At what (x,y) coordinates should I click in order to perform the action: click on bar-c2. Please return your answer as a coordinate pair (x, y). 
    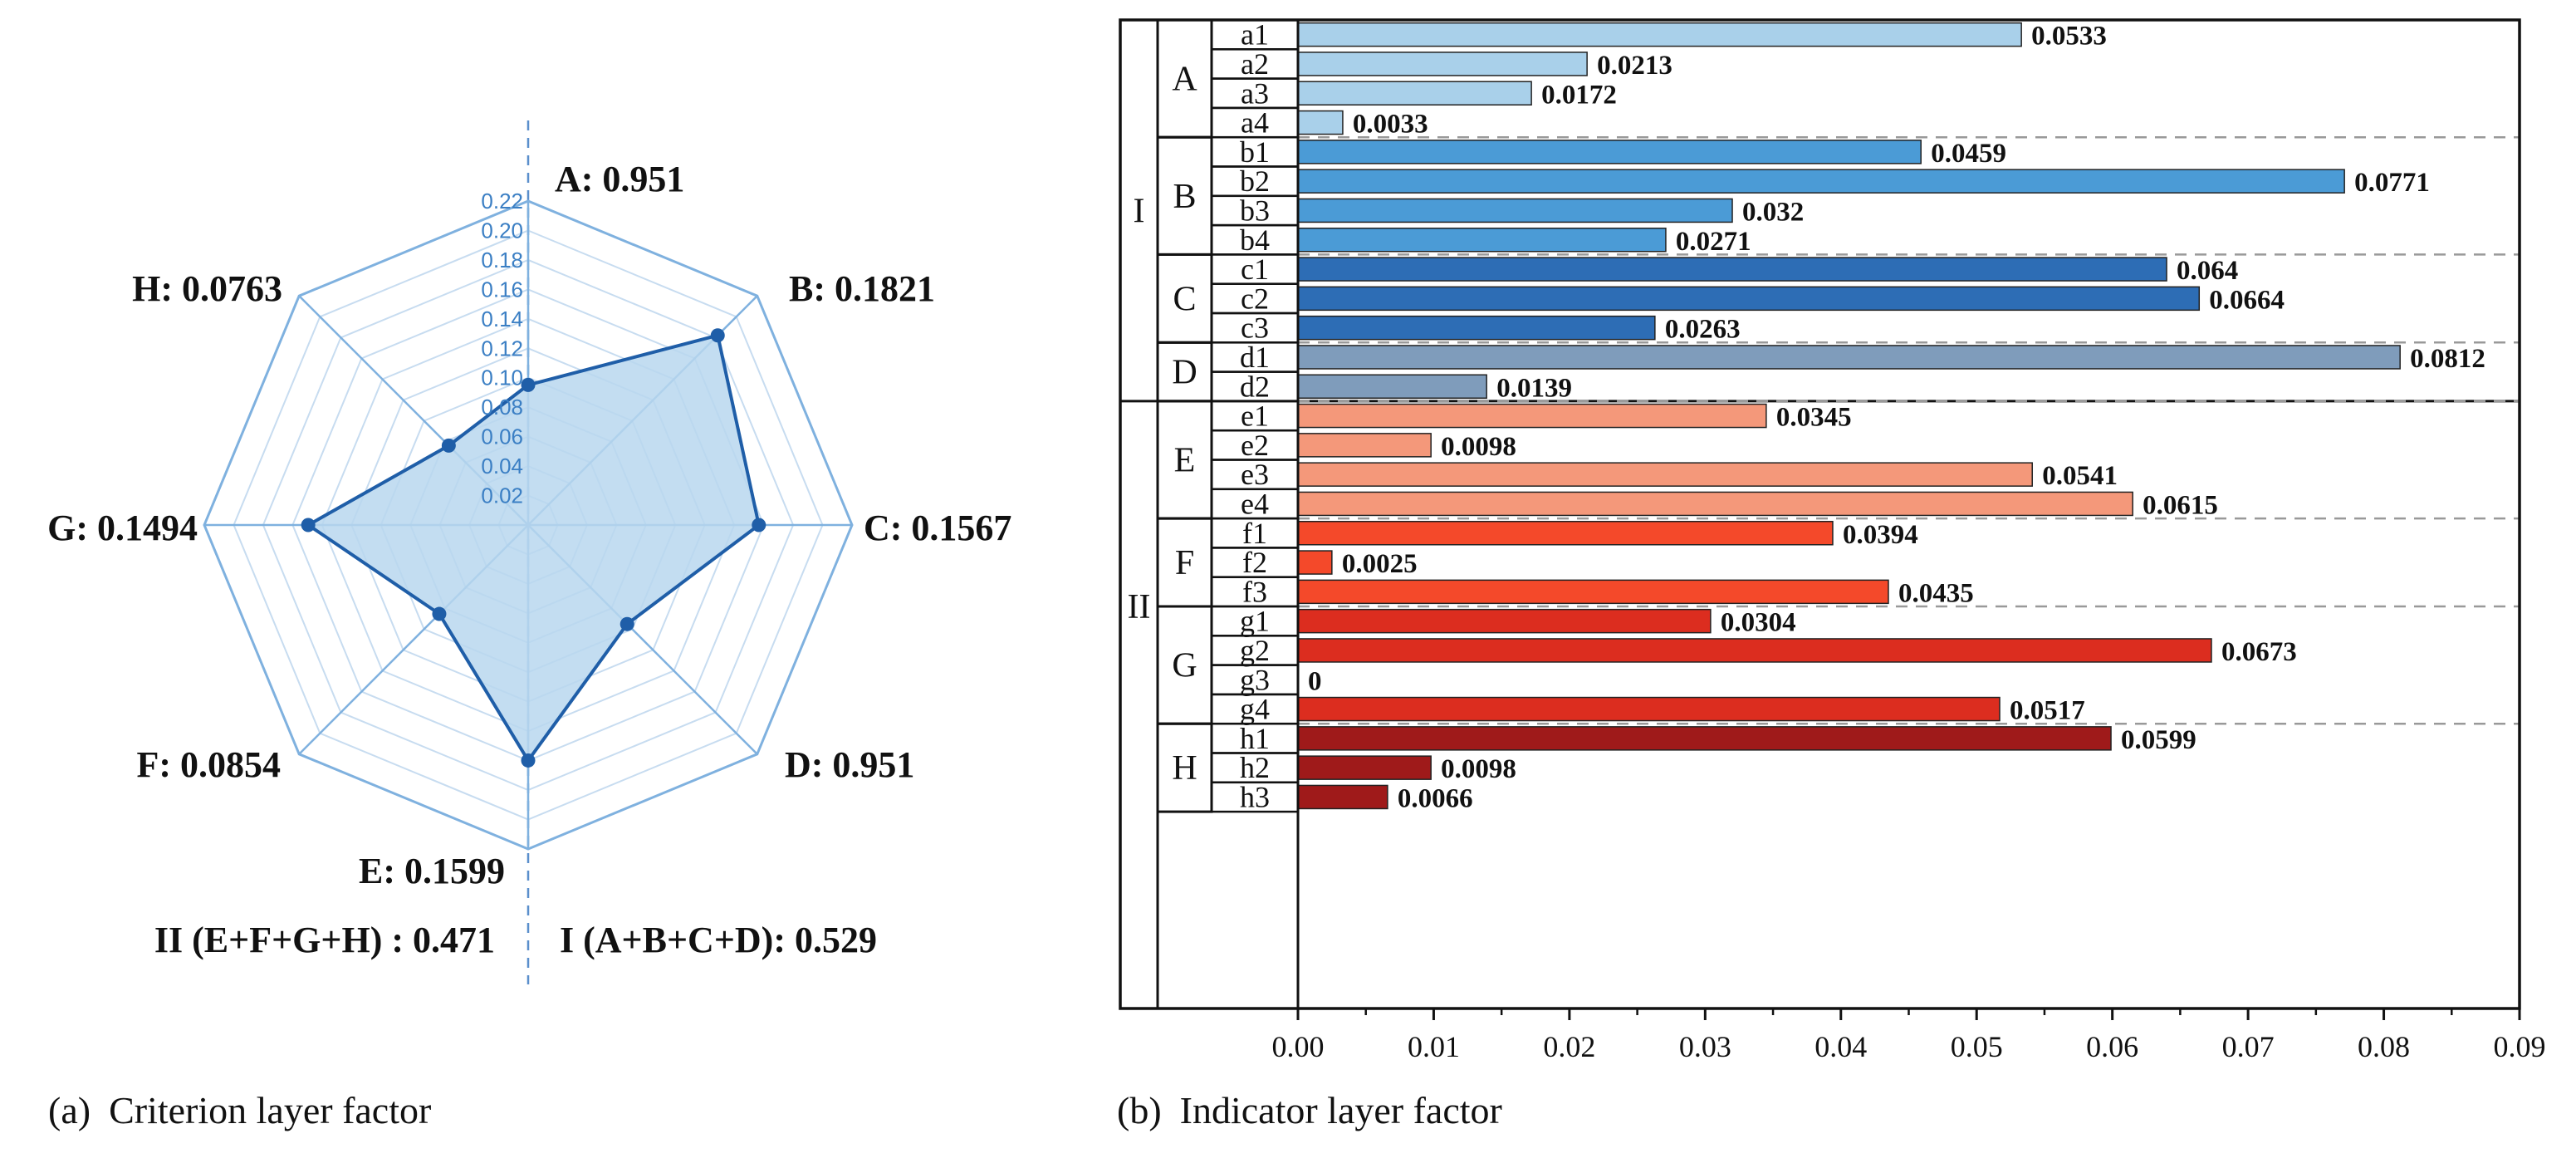
    Looking at the image, I should click on (1749, 299).